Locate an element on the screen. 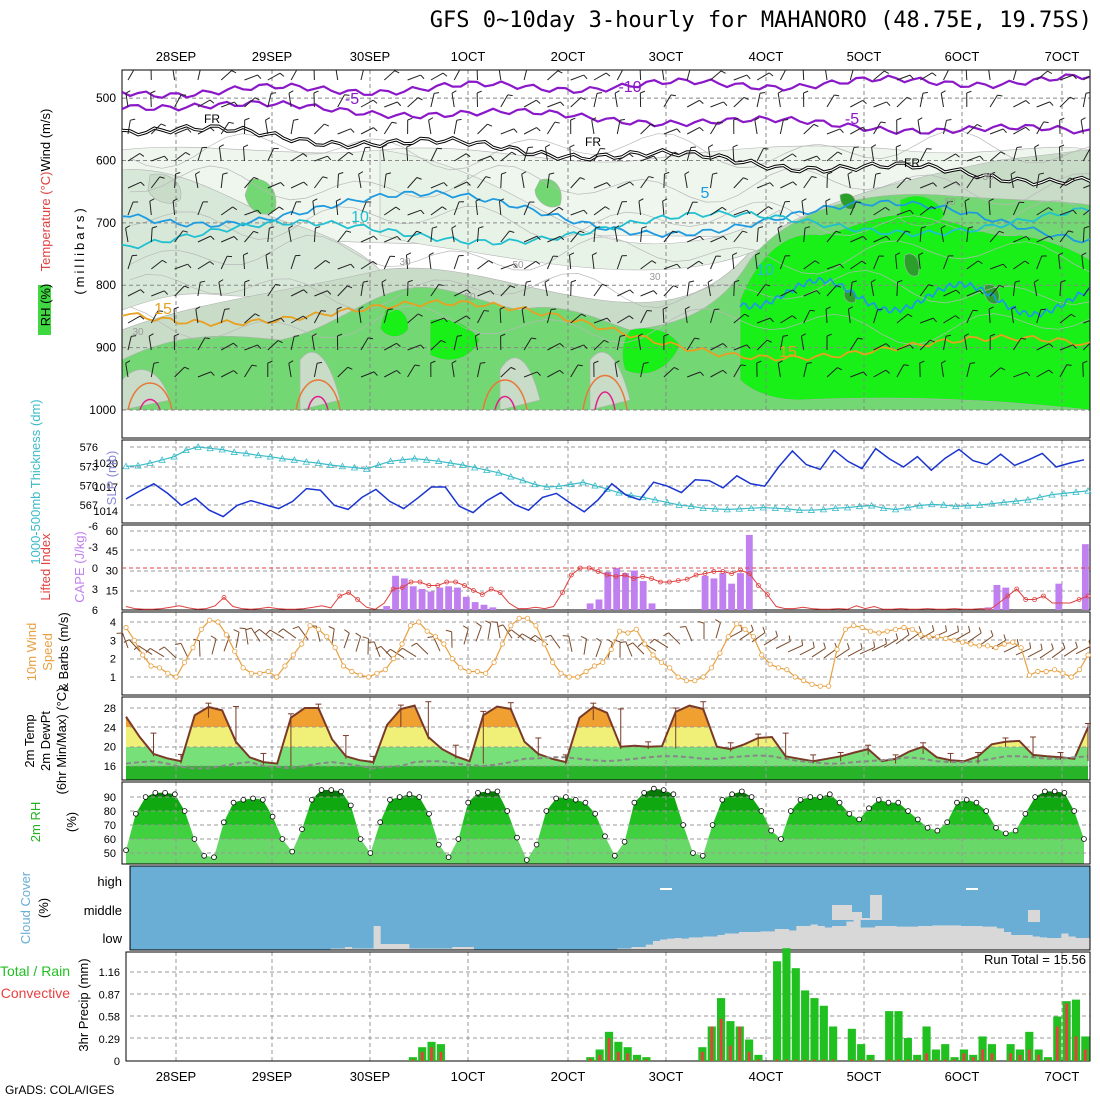 The width and height of the screenshot is (1100, 1100). contour-minus10 is located at coordinates (606, 86).